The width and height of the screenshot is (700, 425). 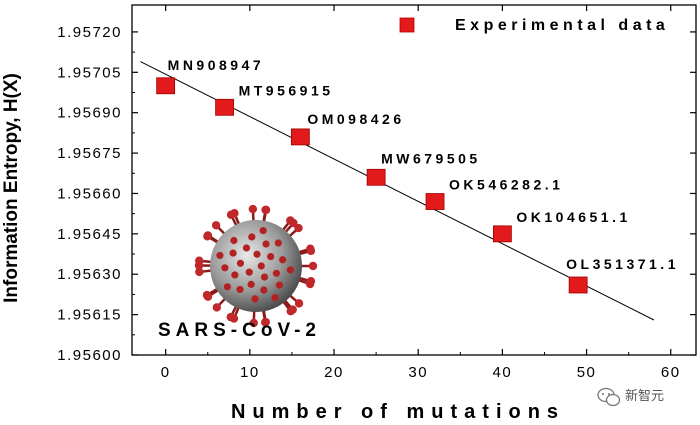 I want to click on legend: Experimental data, so click(x=534, y=25).